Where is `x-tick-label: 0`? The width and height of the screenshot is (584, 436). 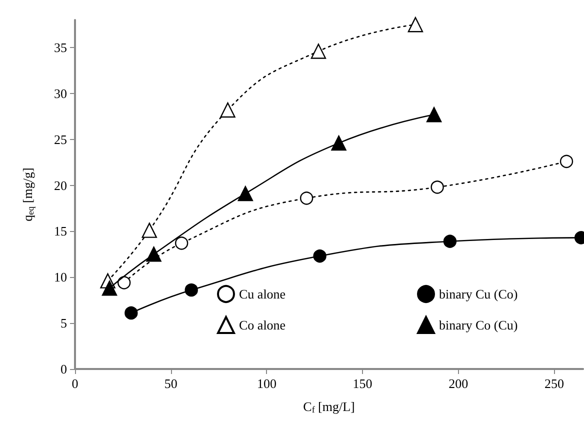
x-tick-label: 0 is located at coordinates (75, 383).